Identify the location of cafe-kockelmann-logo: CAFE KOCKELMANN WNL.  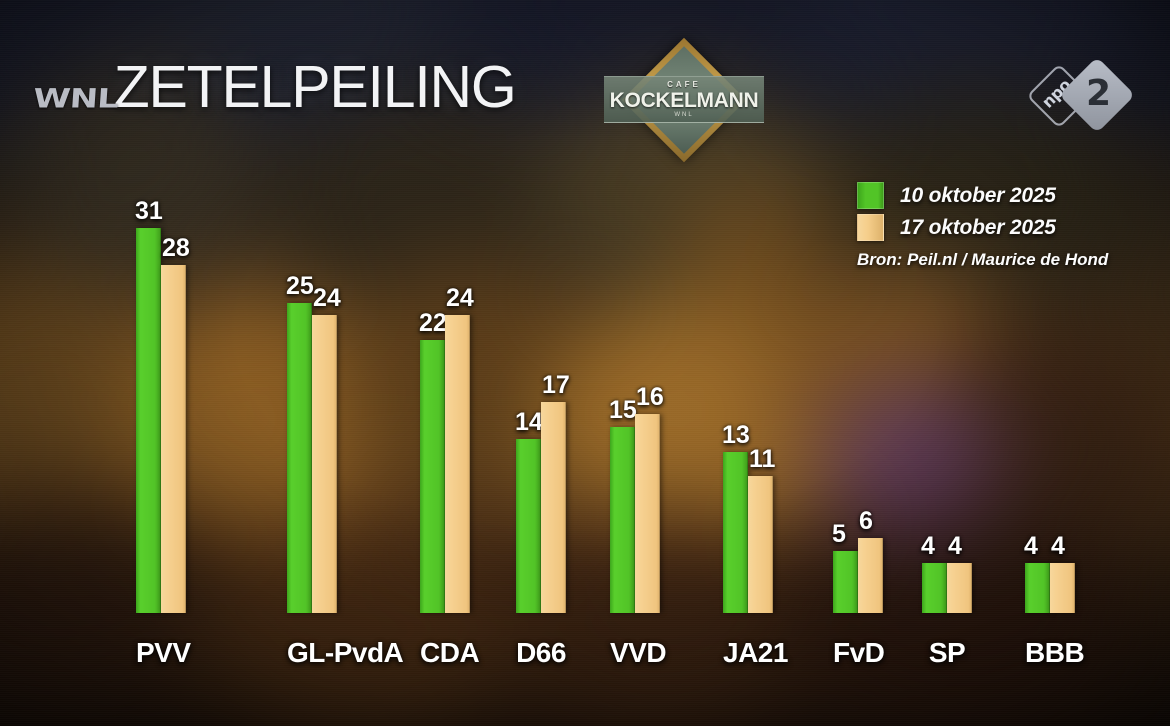
(684, 100).